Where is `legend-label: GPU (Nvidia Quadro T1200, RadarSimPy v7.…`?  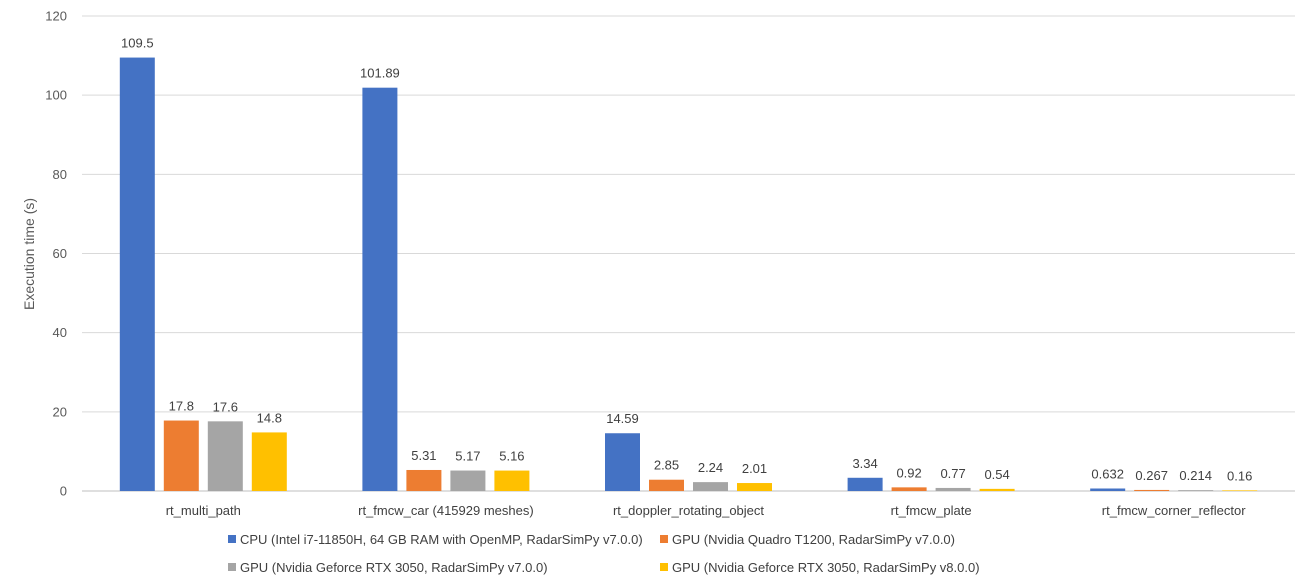
legend-label: GPU (Nvidia Quadro T1200, RadarSimPy v7.… is located at coordinates (813, 539).